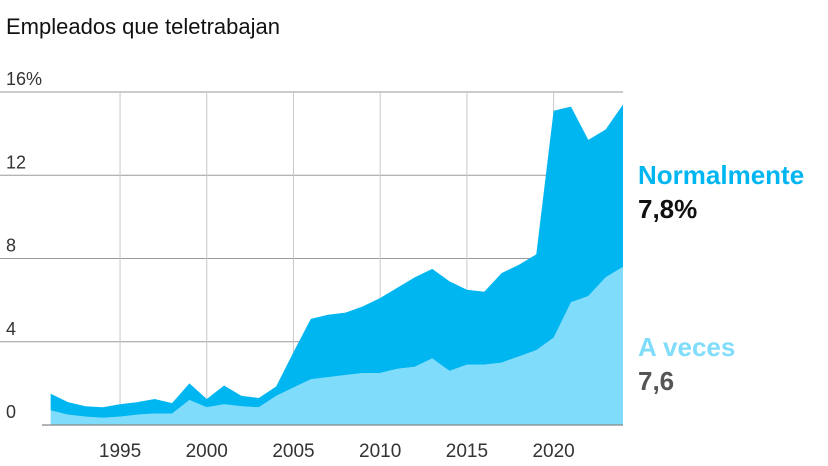  What do you see at coordinates (207, 451) in the screenshot?
I see `x-tick-label: 2000` at bounding box center [207, 451].